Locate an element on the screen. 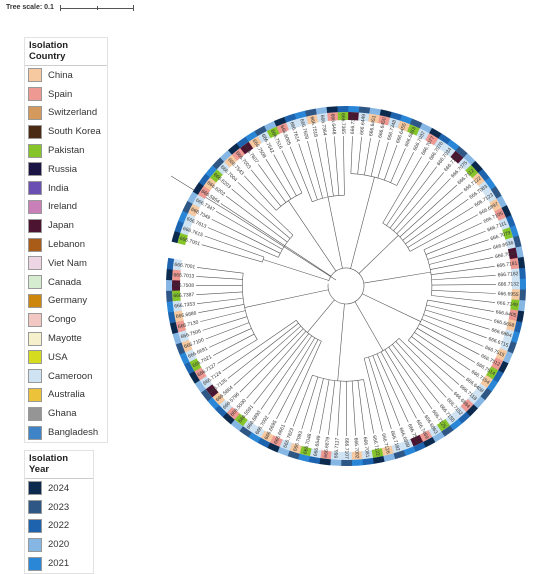  legend-label: 2022 is located at coordinates (58, 525).